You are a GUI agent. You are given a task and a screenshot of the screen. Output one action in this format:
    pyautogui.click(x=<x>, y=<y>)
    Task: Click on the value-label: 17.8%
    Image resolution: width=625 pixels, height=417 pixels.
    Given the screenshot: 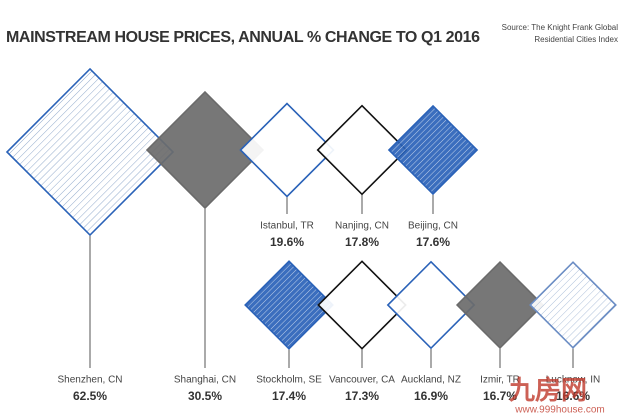 What is the action you would take?
    pyautogui.click(x=362, y=242)
    